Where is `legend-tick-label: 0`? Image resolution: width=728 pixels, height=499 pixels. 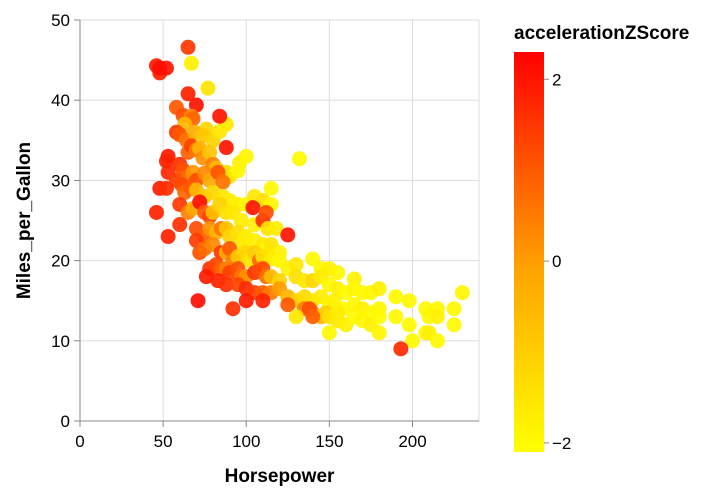 legend-tick-label: 0 is located at coordinates (556, 261).